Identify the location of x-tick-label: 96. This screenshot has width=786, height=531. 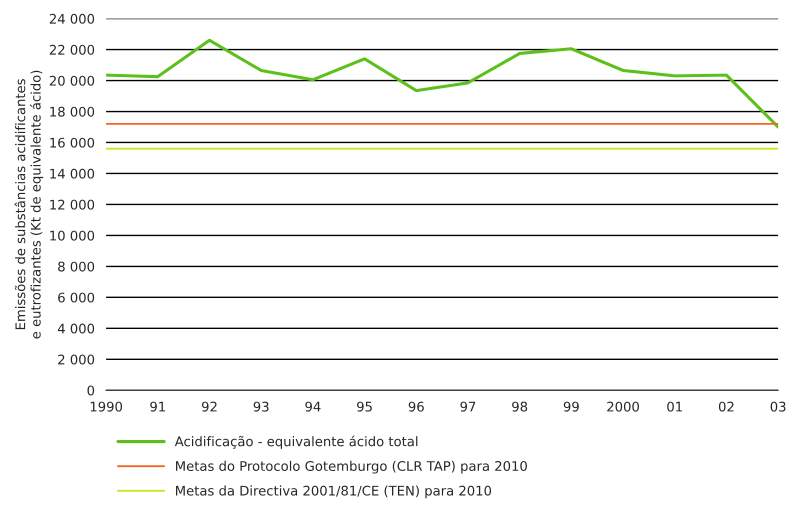
(416, 407).